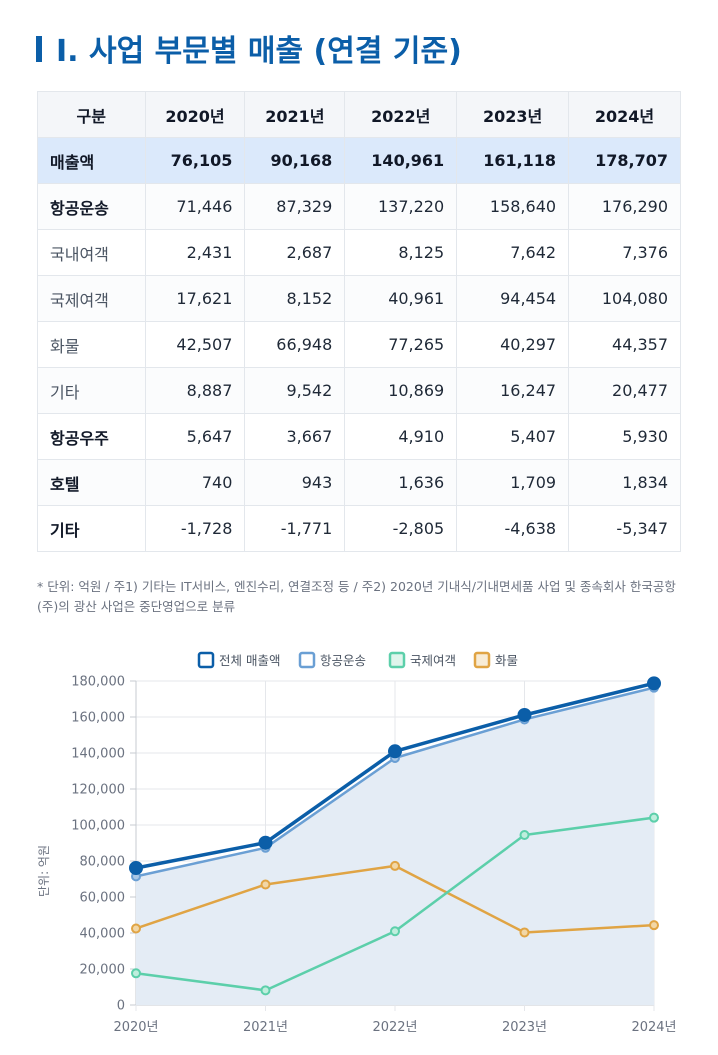  Describe the element at coordinates (624, 436) in the screenshot. I see `table-cell: 5,930` at that location.